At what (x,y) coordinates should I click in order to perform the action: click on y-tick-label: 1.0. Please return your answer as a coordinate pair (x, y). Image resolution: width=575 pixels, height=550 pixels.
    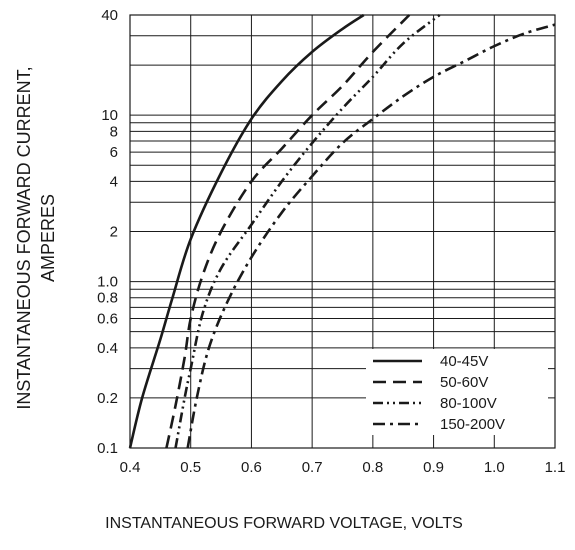
    Looking at the image, I should click on (107, 282).